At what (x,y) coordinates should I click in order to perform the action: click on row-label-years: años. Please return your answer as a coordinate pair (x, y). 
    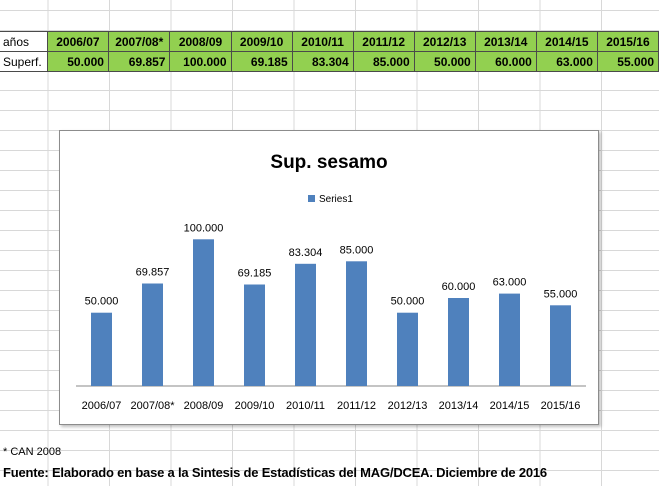
    Looking at the image, I should click on (24, 41).